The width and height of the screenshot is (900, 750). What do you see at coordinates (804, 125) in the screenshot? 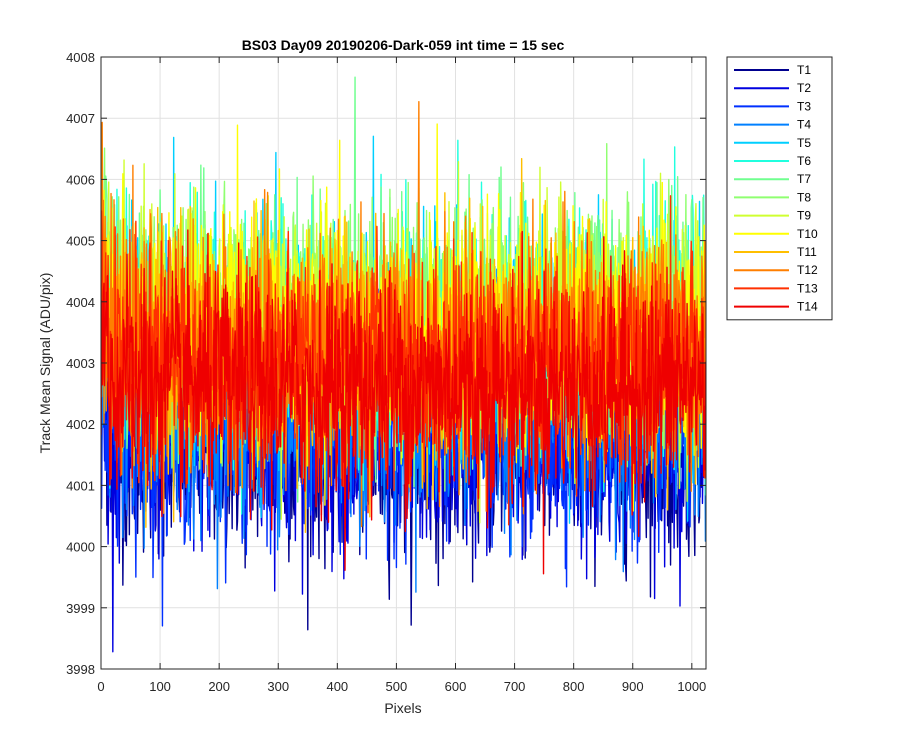
I see `legend-label-t4: T4` at bounding box center [804, 125].